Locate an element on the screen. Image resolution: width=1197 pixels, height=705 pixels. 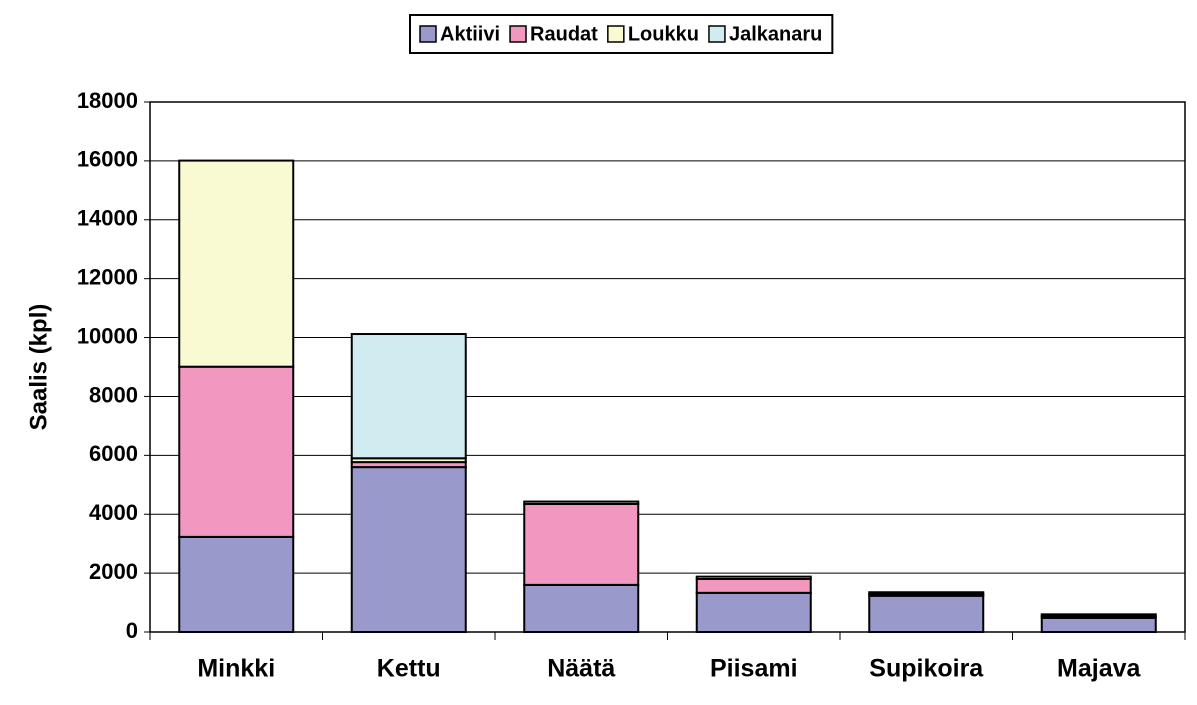
x-tick-label: Minkki is located at coordinates (236, 669).